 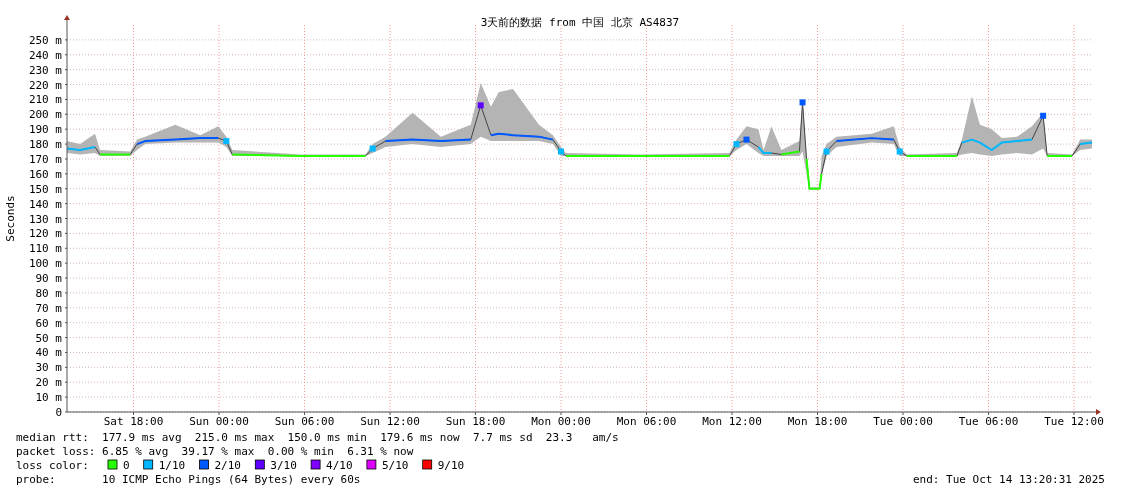 What do you see at coordinates (45, 85) in the screenshot?
I see `y-tick-label: 220 m` at bounding box center [45, 85].